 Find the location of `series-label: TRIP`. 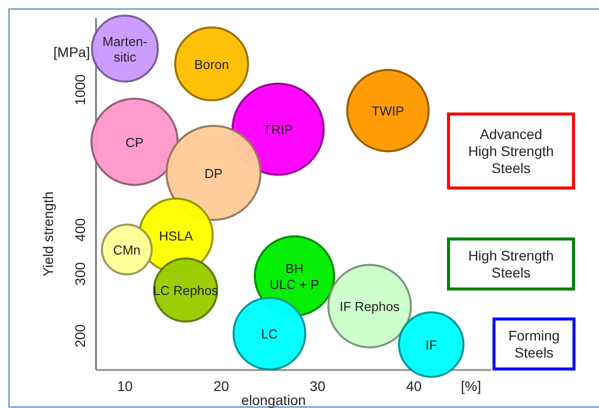

series-label: TRIP is located at coordinates (278, 129).